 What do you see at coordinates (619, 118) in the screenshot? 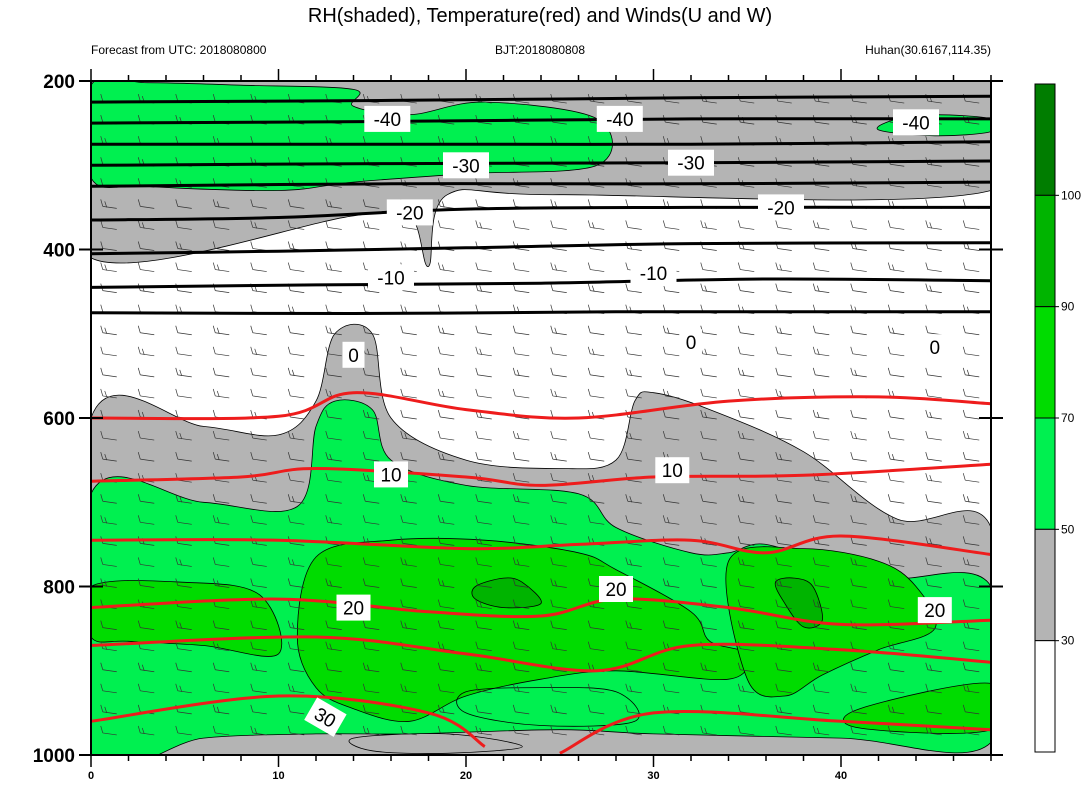
I see `contour-label-box` at bounding box center [619, 118].